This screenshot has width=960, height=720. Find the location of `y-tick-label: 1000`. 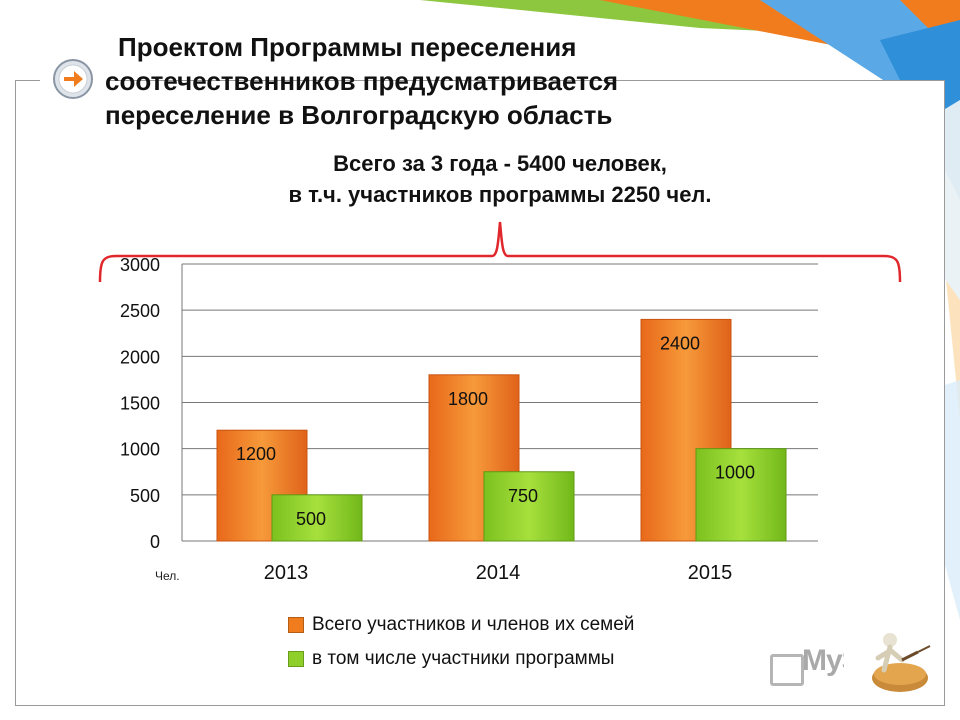

y-tick-label: 1000 is located at coordinates (140, 450).